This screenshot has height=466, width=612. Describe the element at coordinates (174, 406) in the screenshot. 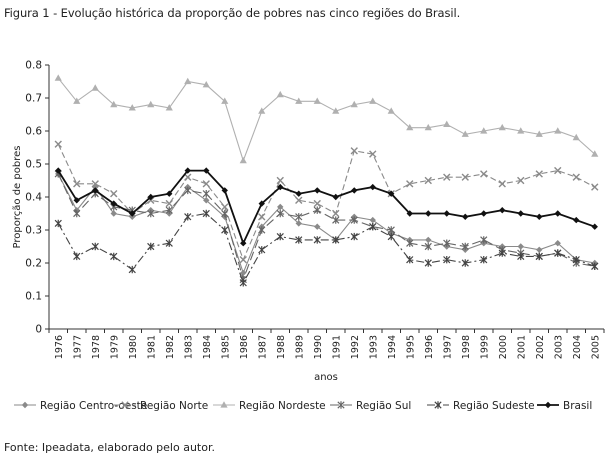

I see `legend-label: Região Norte` at that location.